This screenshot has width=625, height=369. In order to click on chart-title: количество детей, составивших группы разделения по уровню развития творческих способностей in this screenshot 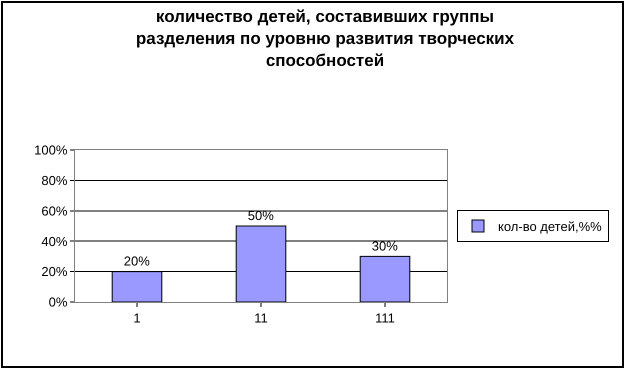, I will do `click(325, 38)`.